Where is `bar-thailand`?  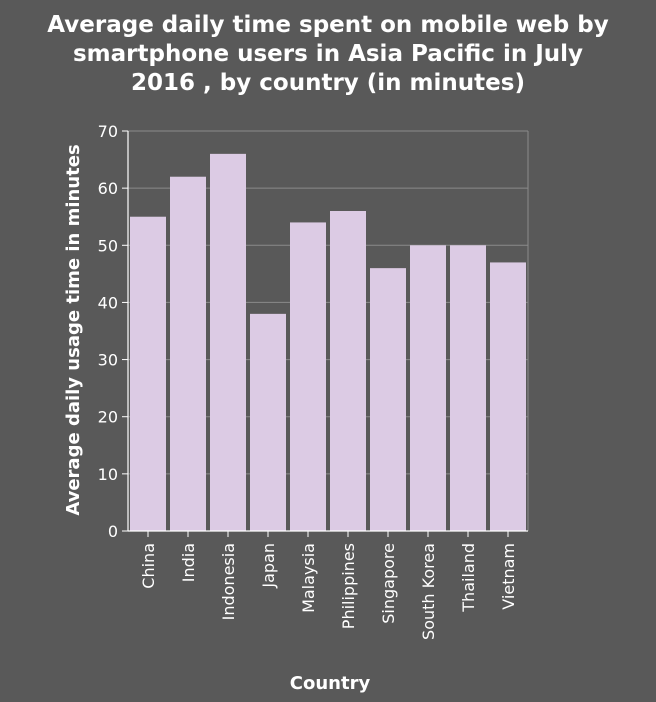
bar-thailand is located at coordinates (468, 388).